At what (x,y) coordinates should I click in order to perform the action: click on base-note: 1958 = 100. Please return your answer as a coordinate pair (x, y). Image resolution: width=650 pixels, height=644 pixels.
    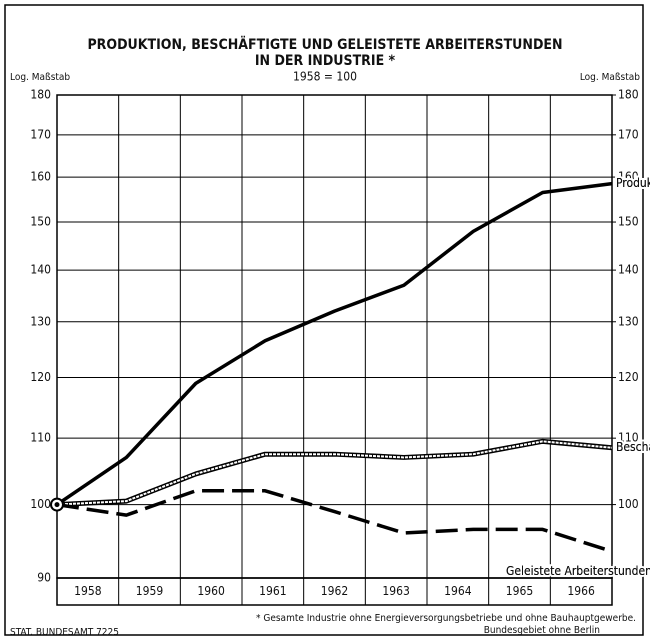
    Looking at the image, I should click on (325, 77).